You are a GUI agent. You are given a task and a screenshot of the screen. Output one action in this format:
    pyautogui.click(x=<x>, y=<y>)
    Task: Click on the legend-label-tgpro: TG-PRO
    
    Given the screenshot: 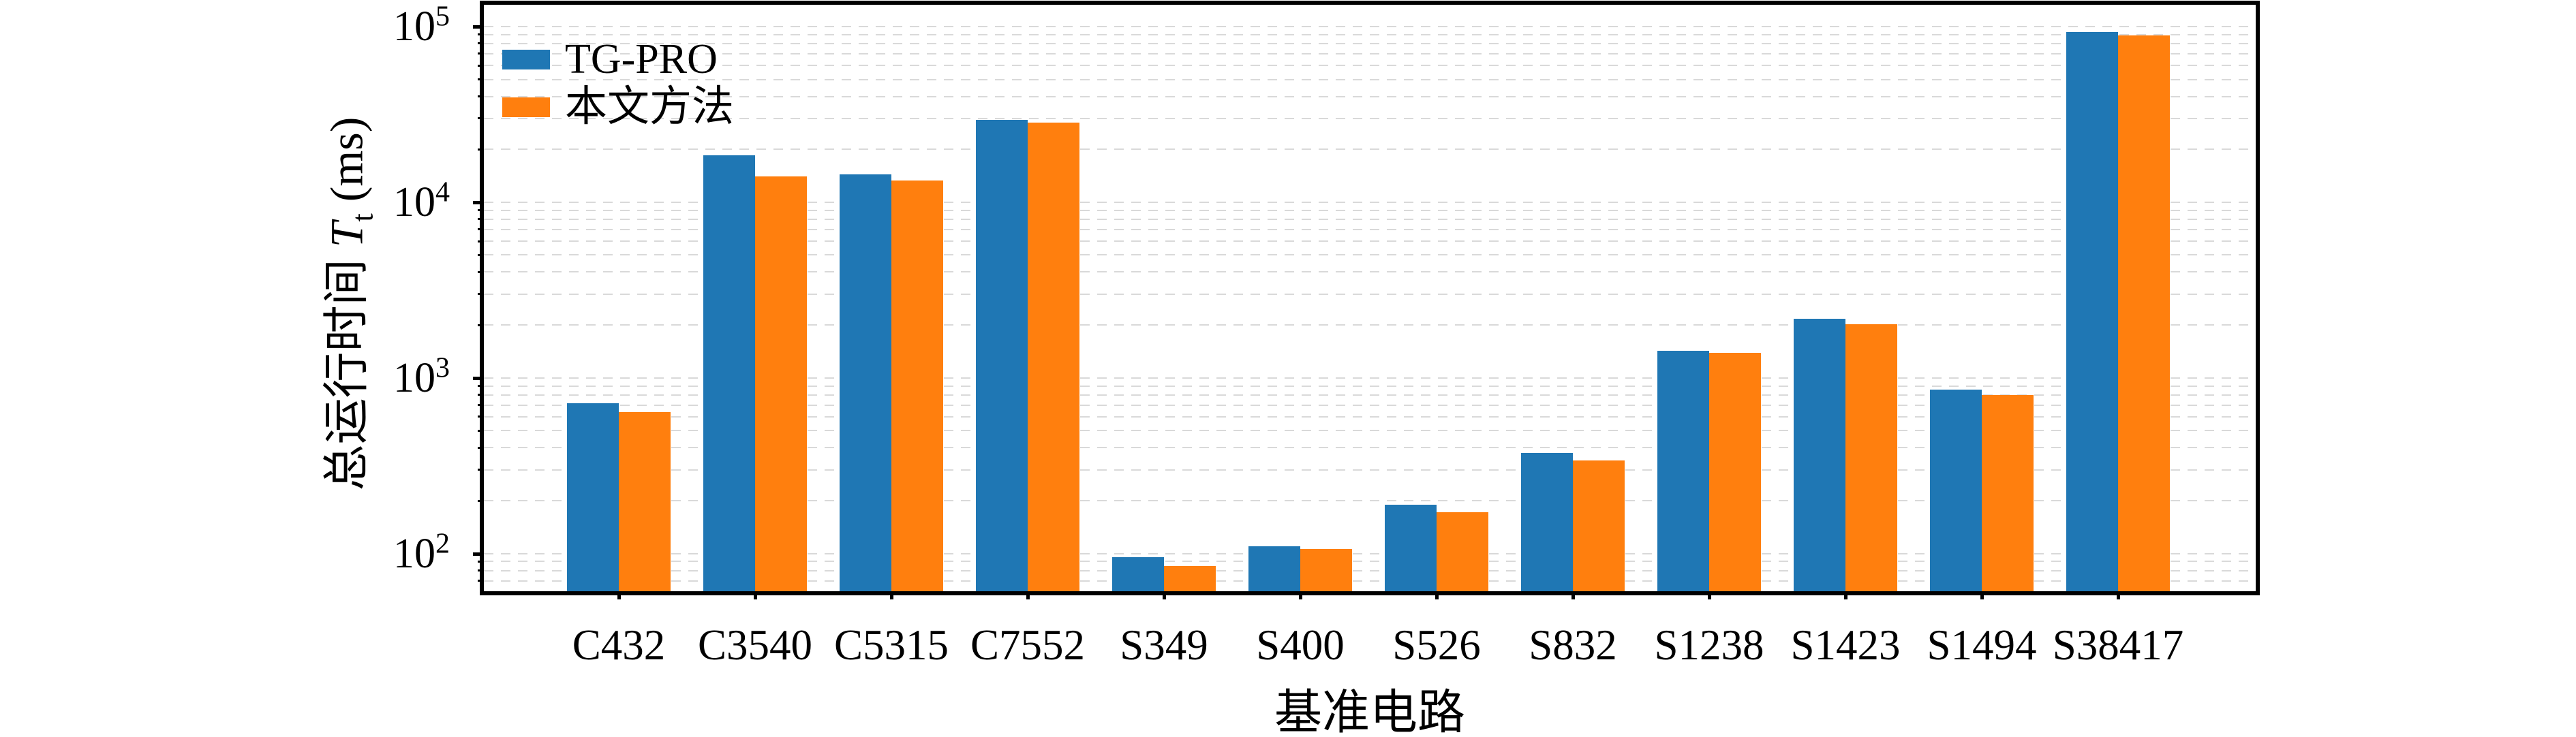 What is the action you would take?
    pyautogui.click(x=641, y=59)
    